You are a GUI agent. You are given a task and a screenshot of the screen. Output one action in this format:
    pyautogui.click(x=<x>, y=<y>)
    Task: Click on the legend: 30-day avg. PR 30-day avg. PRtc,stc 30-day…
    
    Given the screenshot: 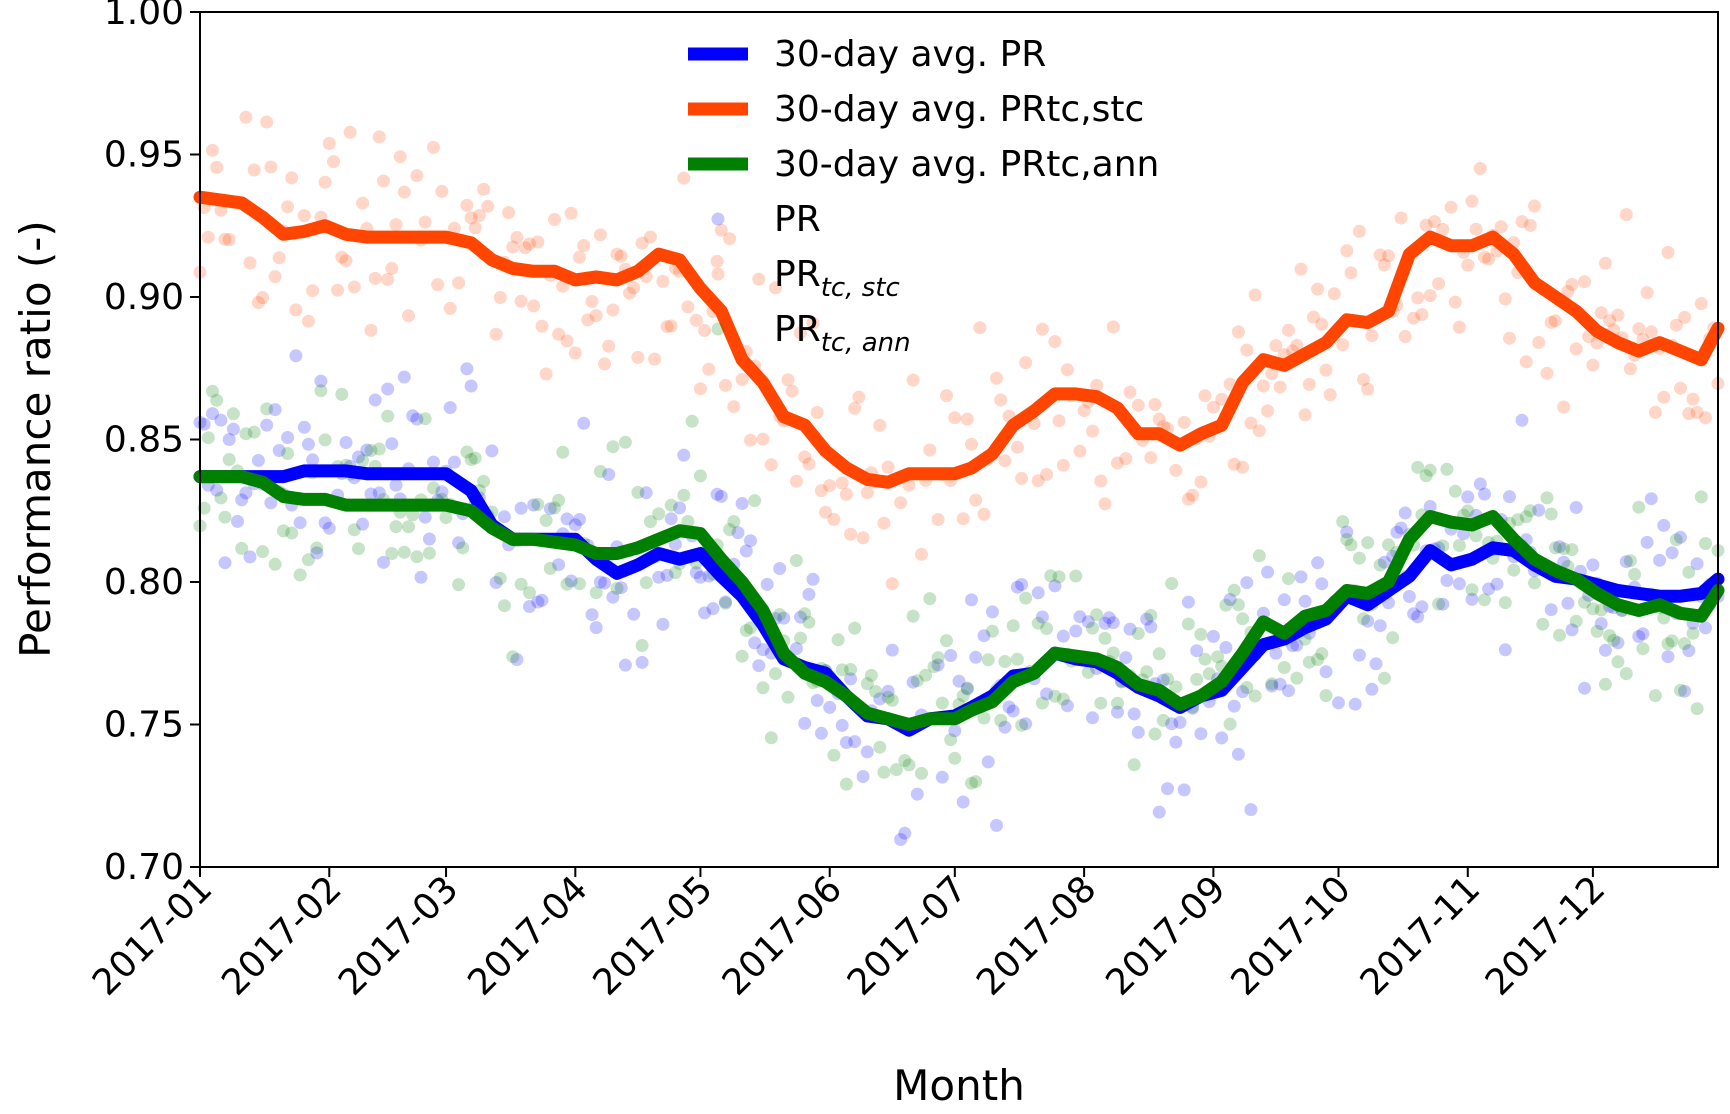 What is the action you would take?
    pyautogui.click(x=923, y=196)
    